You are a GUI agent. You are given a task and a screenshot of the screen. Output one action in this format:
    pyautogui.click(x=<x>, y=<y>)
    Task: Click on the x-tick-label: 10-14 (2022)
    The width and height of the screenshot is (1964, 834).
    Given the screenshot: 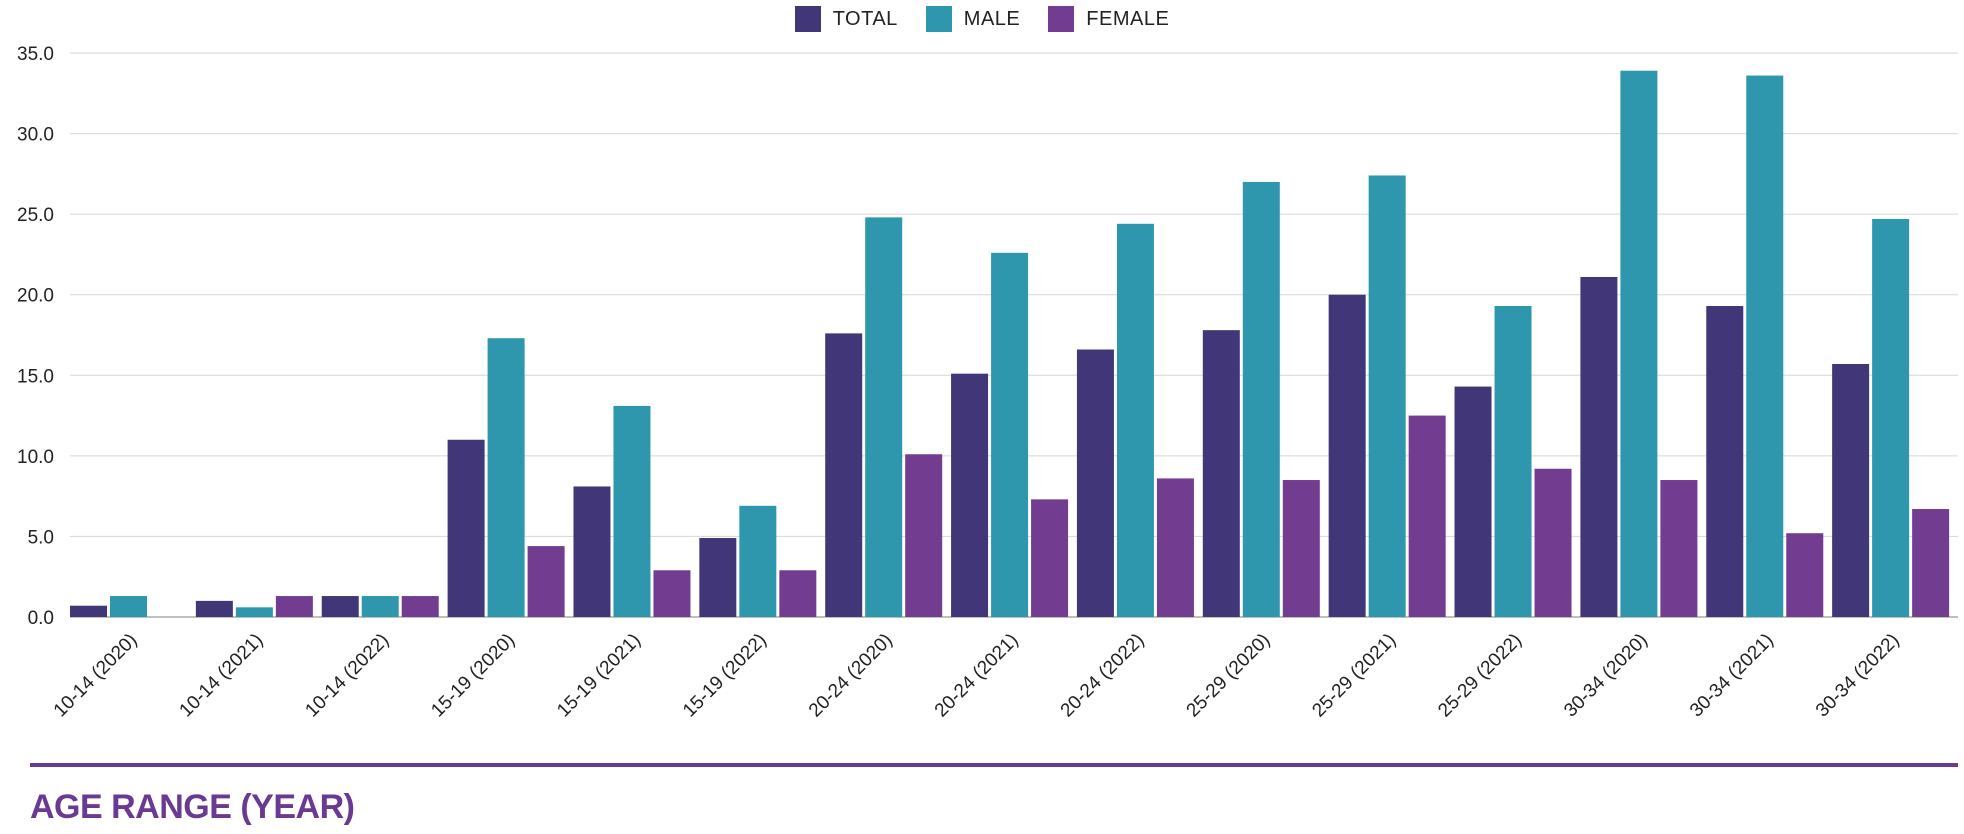 What is the action you would take?
    pyautogui.click(x=347, y=676)
    